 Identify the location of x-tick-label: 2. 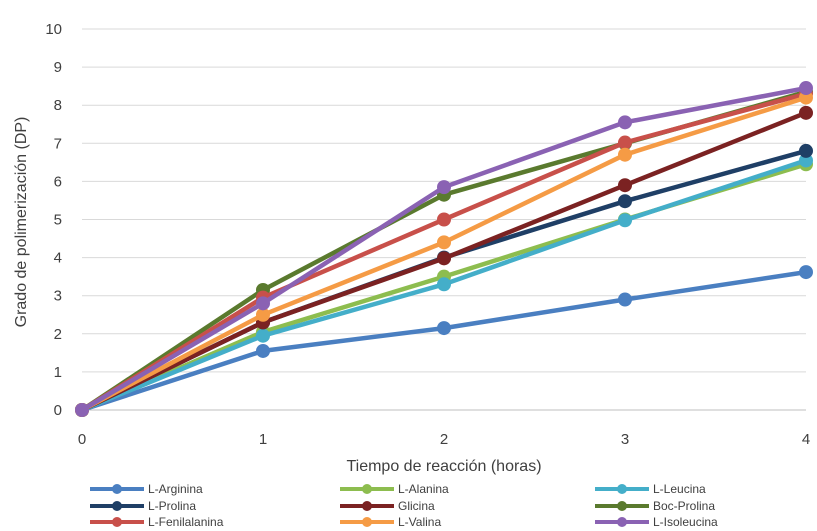
(444, 439).